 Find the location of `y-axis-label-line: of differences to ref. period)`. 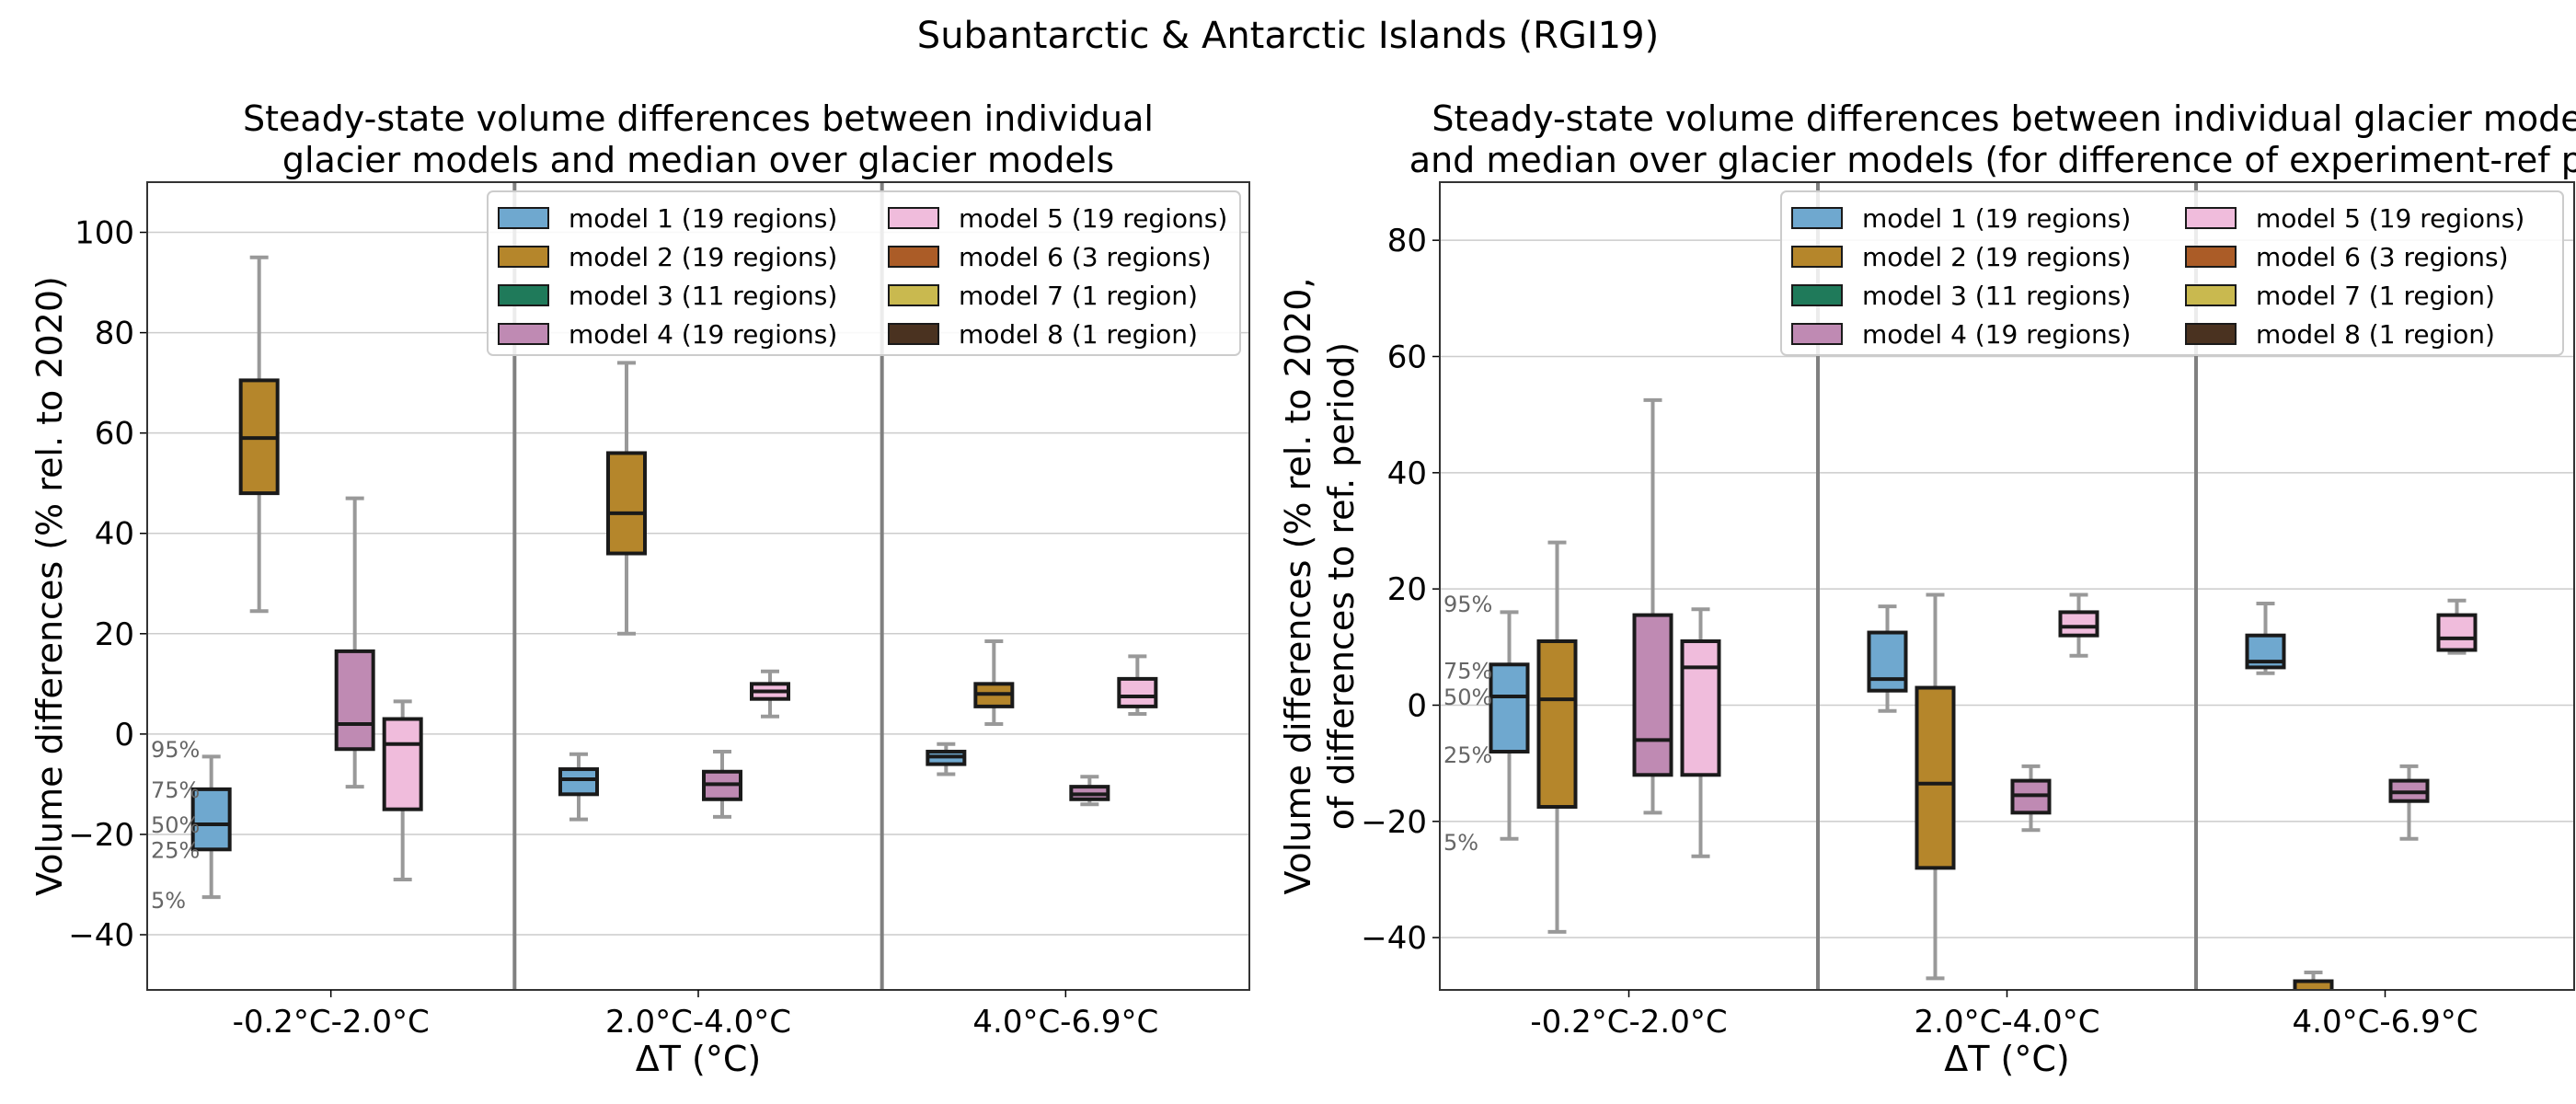

y-axis-label-line: of differences to ref. period) is located at coordinates (1341, 586).